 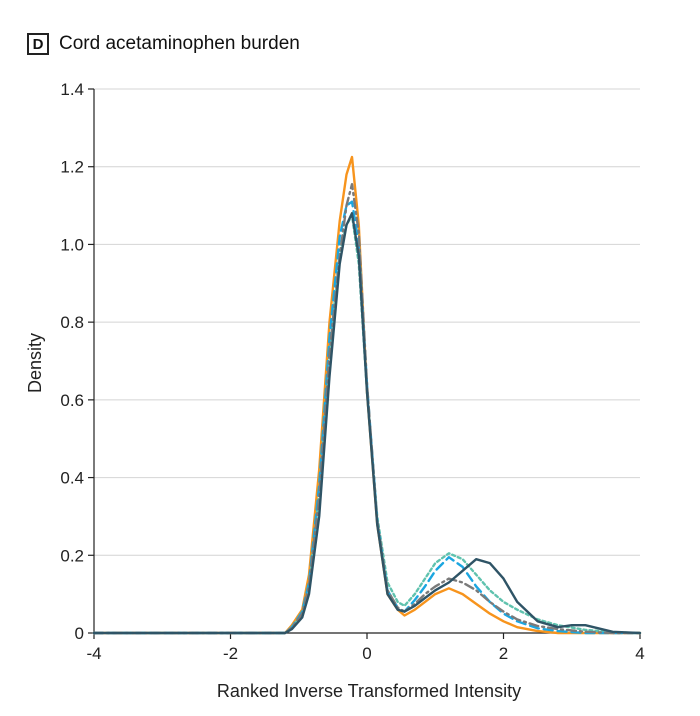 What do you see at coordinates (72, 322) in the screenshot?
I see `y-tick-label: 0.8` at bounding box center [72, 322].